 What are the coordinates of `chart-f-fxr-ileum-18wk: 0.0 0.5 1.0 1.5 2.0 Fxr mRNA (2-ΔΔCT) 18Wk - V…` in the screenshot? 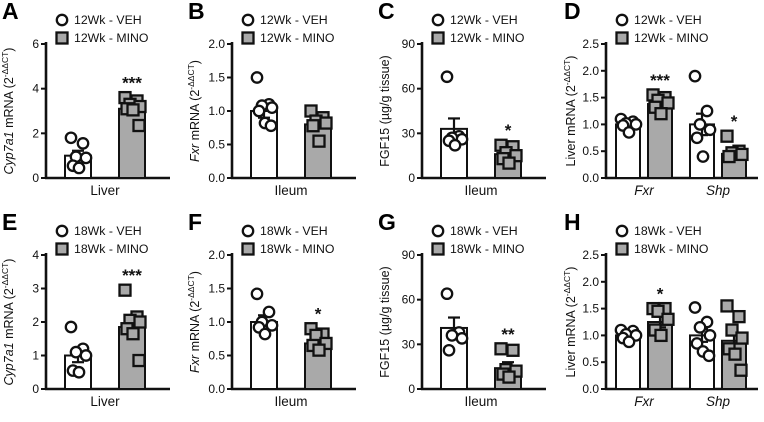 It's located at (271, 316).